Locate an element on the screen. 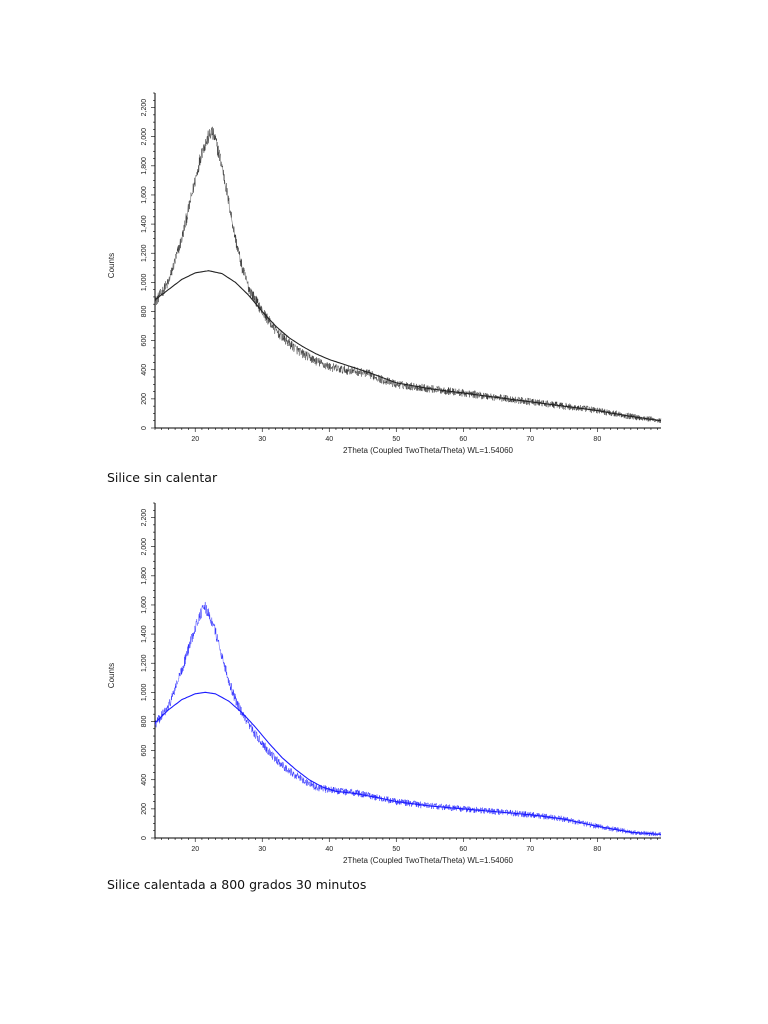 This screenshot has height=1024, width=768. caption-unheated: Silice sin calentar is located at coordinates (162, 477).